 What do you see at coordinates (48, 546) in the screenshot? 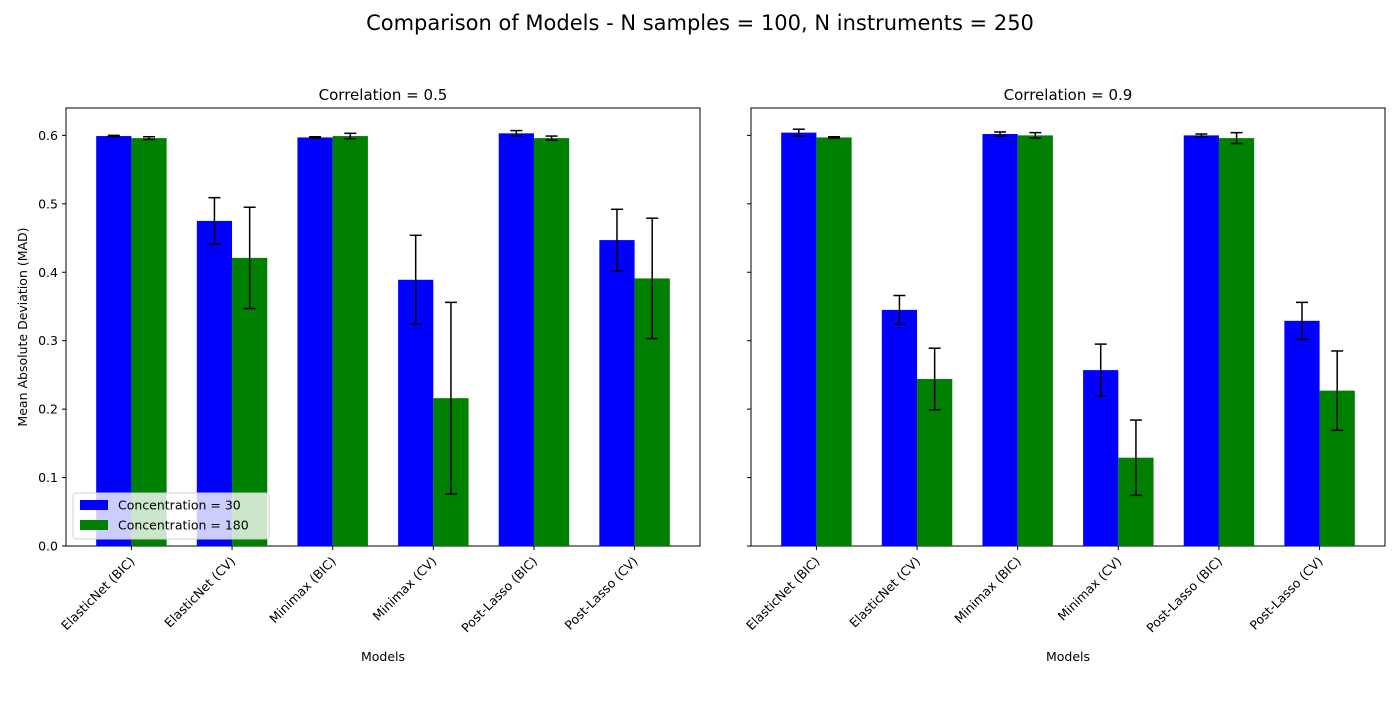
I see `y-tick-label: 0.0` at bounding box center [48, 546].